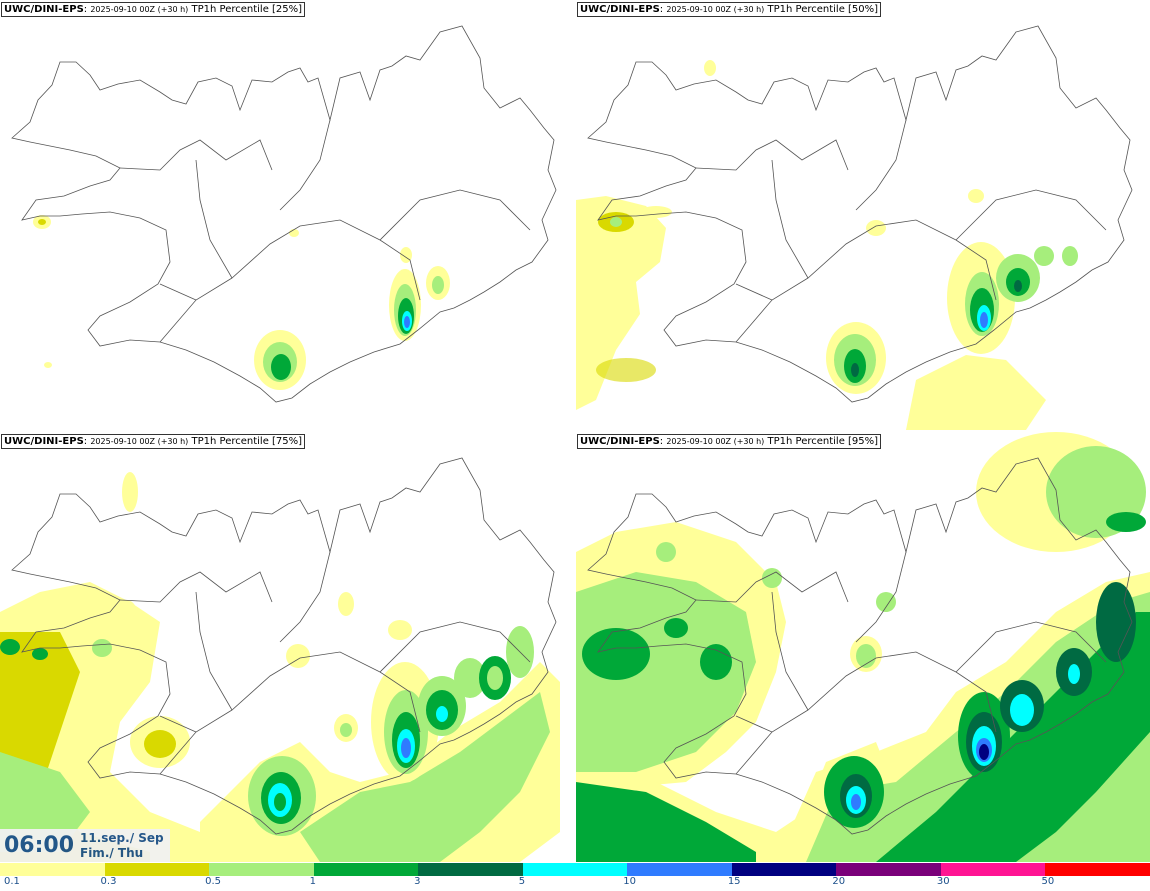  I want to click on precip-fields, so click(241, 302).